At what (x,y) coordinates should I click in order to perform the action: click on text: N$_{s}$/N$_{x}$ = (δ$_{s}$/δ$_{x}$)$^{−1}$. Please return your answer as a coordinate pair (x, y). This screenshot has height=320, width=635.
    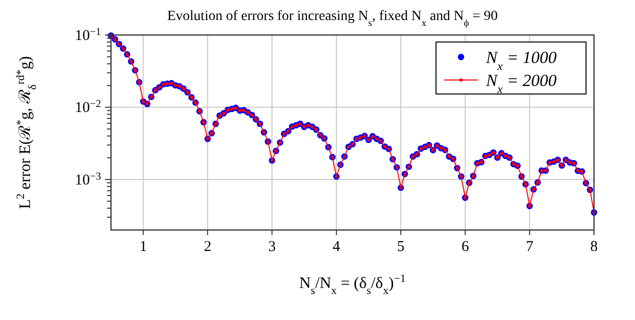
    Looking at the image, I should click on (352, 285).